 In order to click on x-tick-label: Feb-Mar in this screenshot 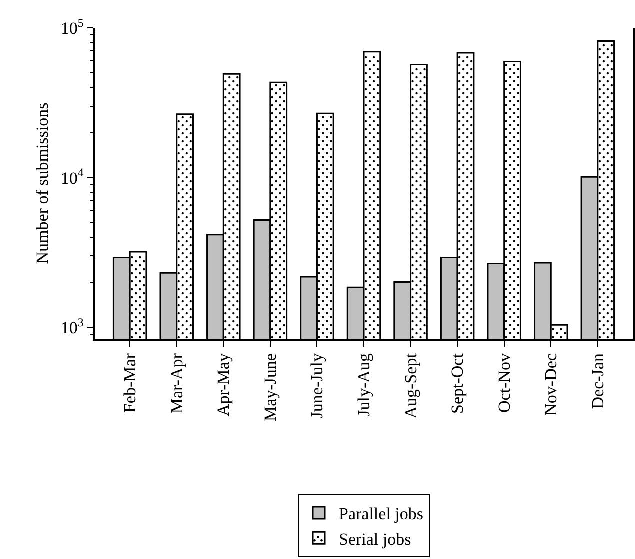, I will do `click(130, 383)`.